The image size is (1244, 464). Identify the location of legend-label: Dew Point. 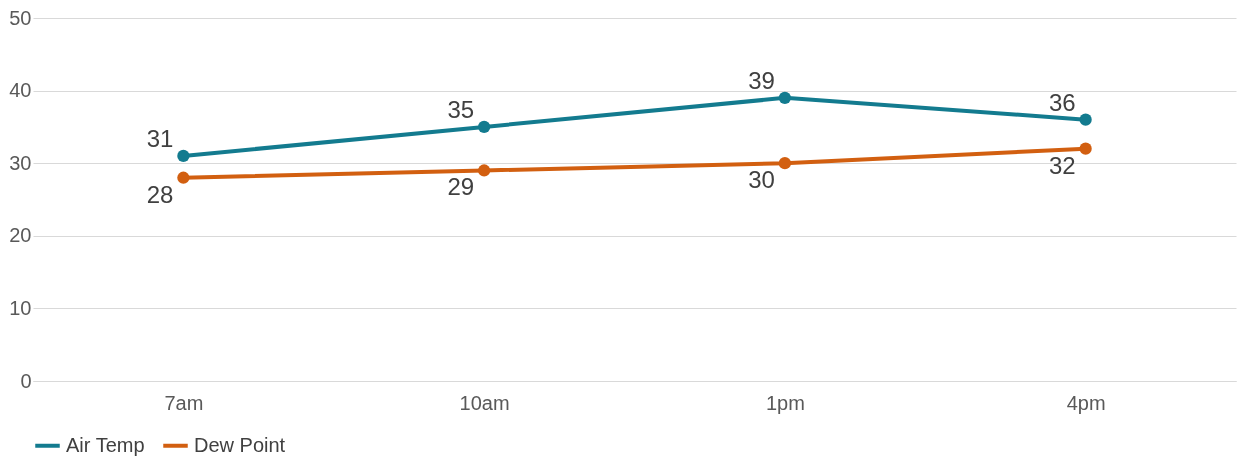
(240, 444).